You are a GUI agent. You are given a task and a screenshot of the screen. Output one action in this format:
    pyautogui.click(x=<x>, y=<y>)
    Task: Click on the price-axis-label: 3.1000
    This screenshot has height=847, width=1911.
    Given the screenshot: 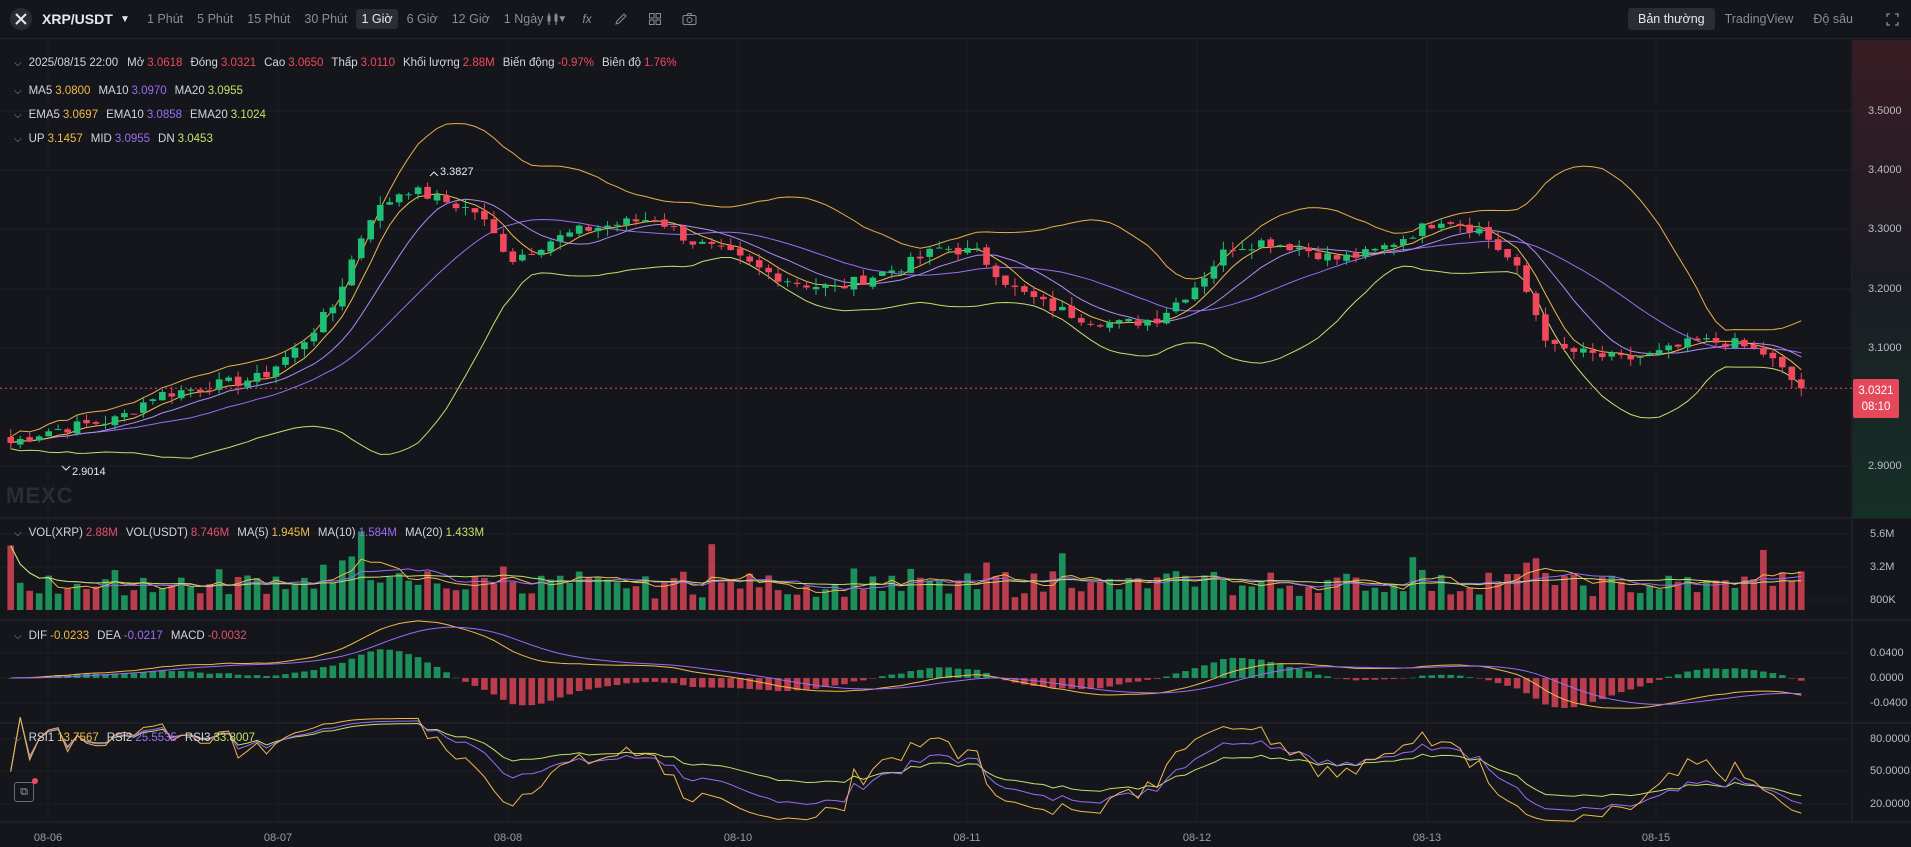 What is the action you would take?
    pyautogui.click(x=1885, y=348)
    